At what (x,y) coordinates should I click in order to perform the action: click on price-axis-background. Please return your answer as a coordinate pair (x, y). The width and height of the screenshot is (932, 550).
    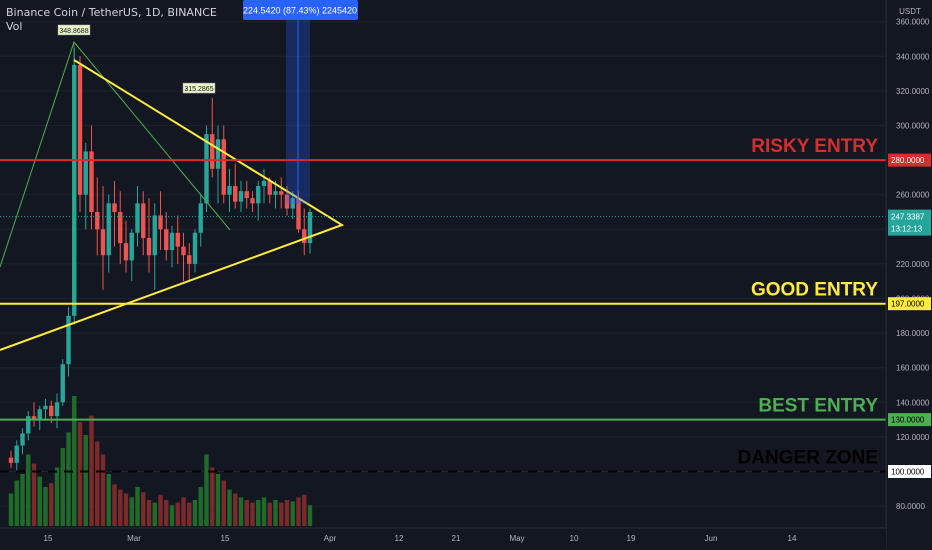
    Looking at the image, I should click on (909, 275).